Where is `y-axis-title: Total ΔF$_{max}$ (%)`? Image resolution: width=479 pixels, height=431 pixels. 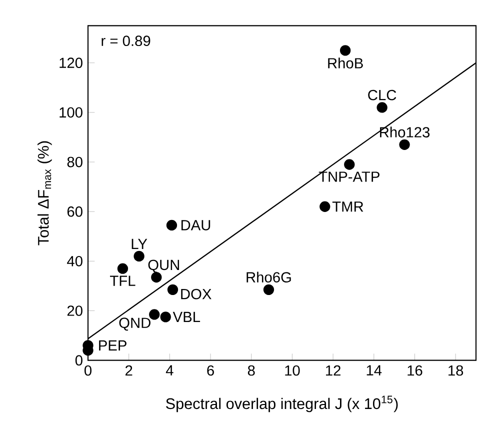 y-axis-title: Total ΔF$_{max}$ (%) is located at coordinates (45, 193).